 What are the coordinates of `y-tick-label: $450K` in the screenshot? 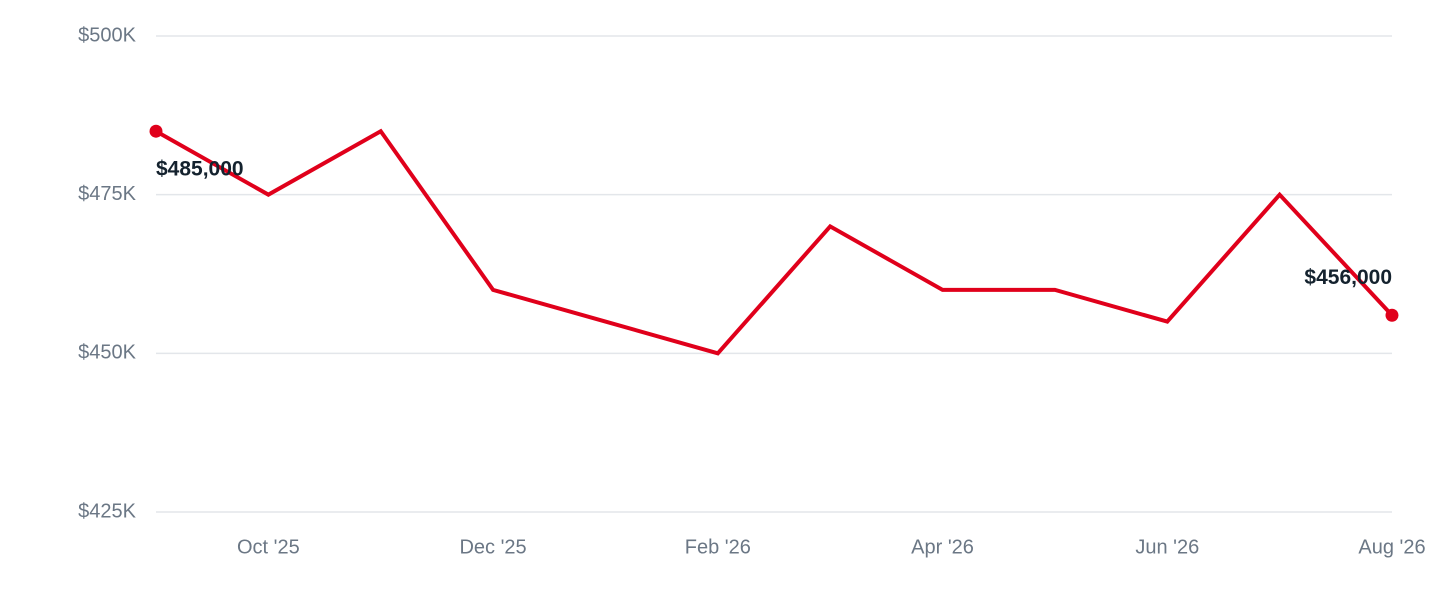 It's located at (107, 353).